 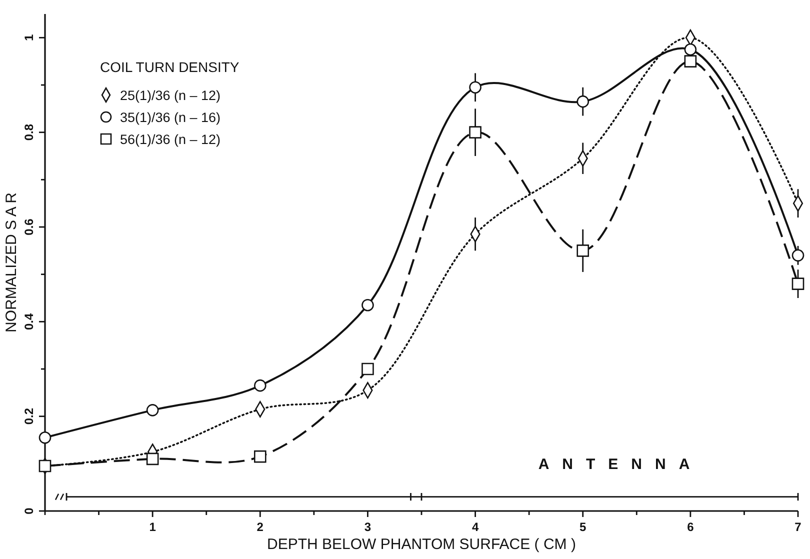 I want to click on legend-label: 56(1)/36 (n ‒ 12), so click(x=170, y=139).